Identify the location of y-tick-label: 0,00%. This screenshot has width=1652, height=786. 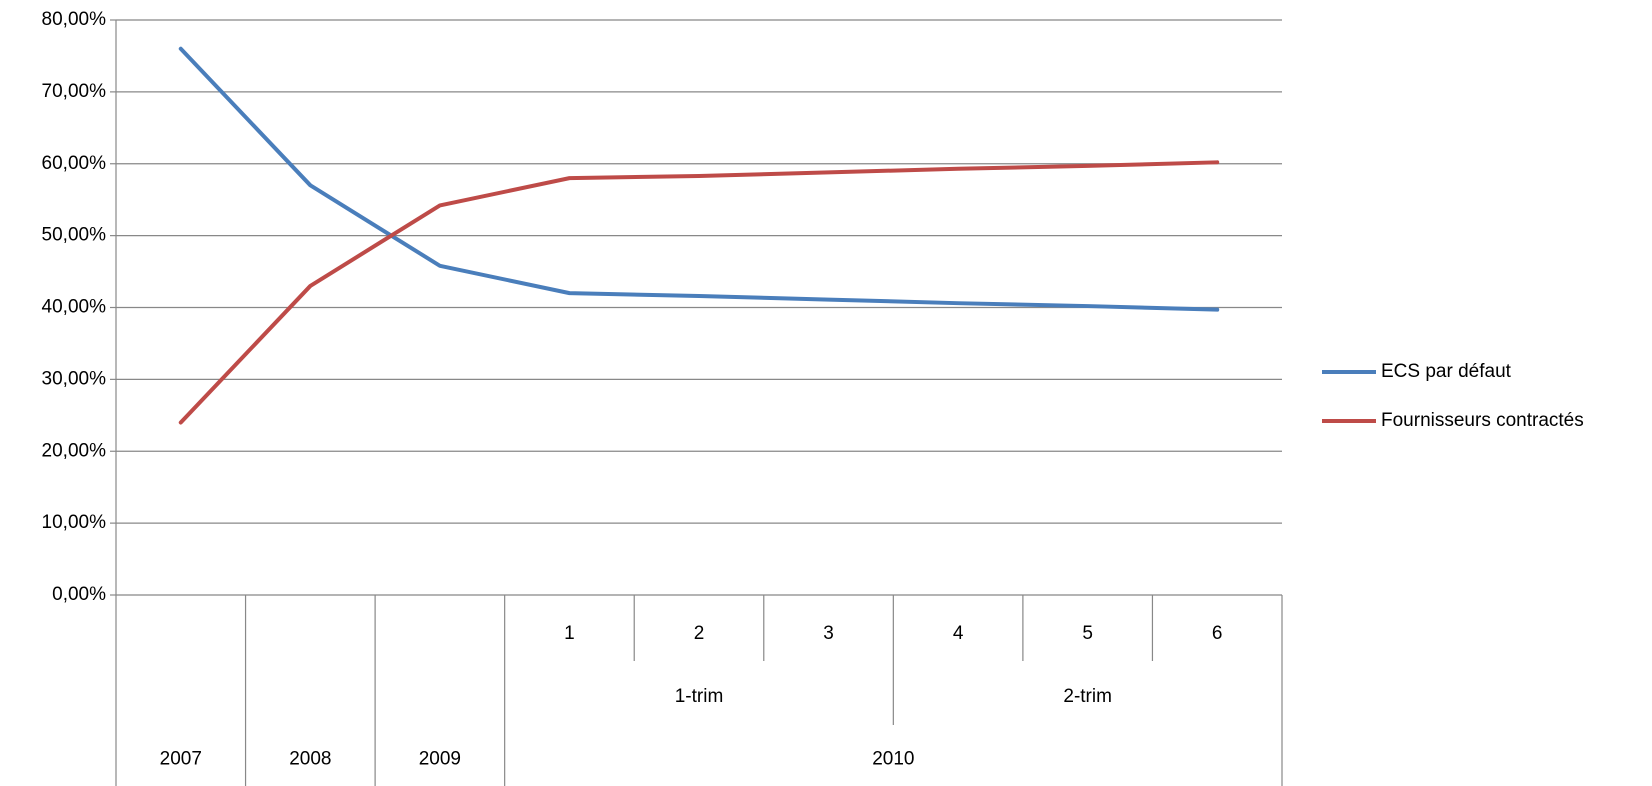
(79, 594).